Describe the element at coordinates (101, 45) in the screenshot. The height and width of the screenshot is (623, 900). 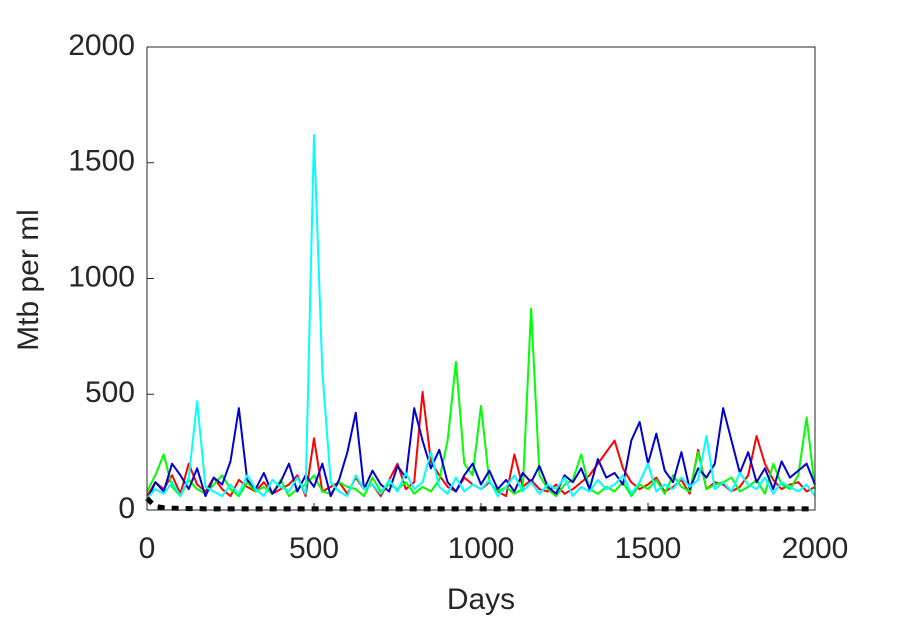
I see `y-tick-label: 2000` at that location.